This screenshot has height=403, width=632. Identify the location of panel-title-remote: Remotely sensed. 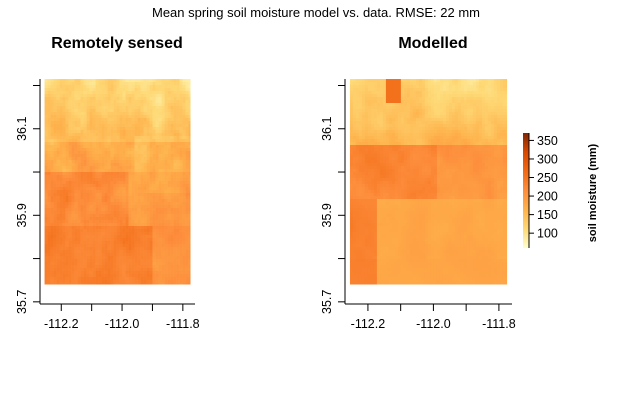
(117, 43).